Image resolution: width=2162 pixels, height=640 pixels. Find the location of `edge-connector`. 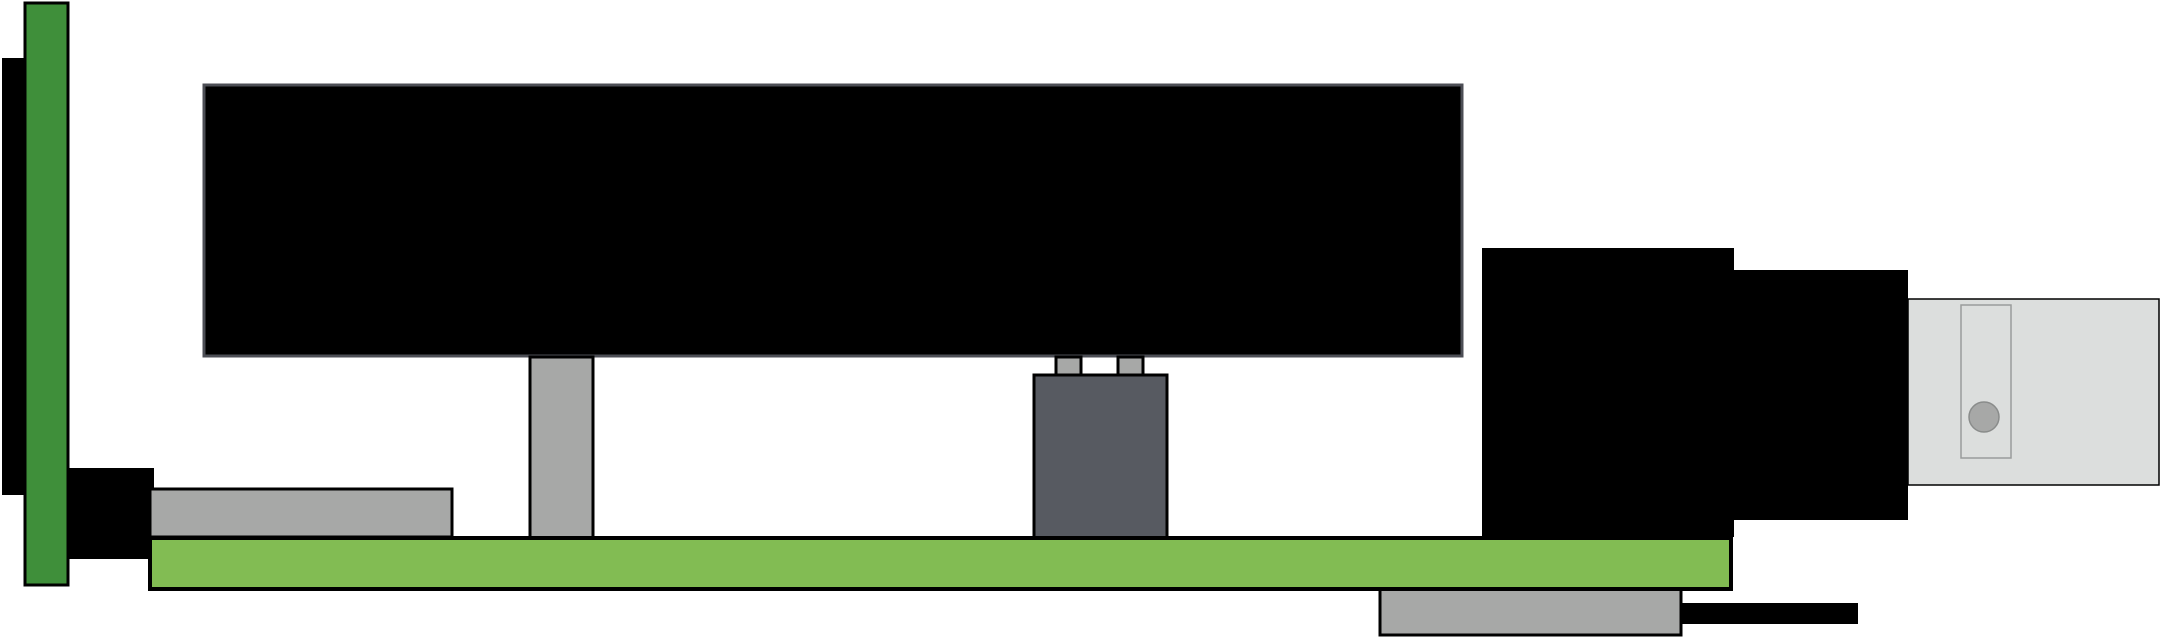

edge-connector is located at coordinates (111, 513).